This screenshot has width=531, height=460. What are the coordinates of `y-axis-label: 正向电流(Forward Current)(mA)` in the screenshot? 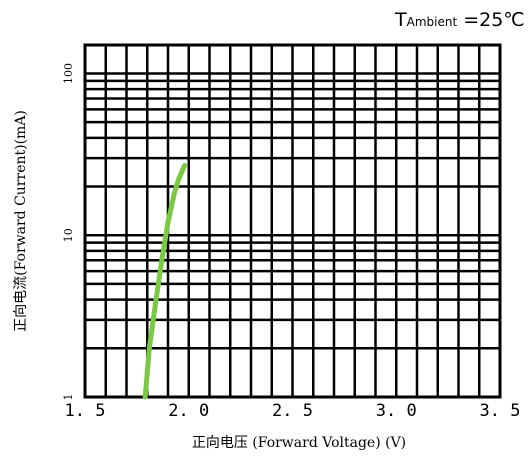 It's located at (21, 221).